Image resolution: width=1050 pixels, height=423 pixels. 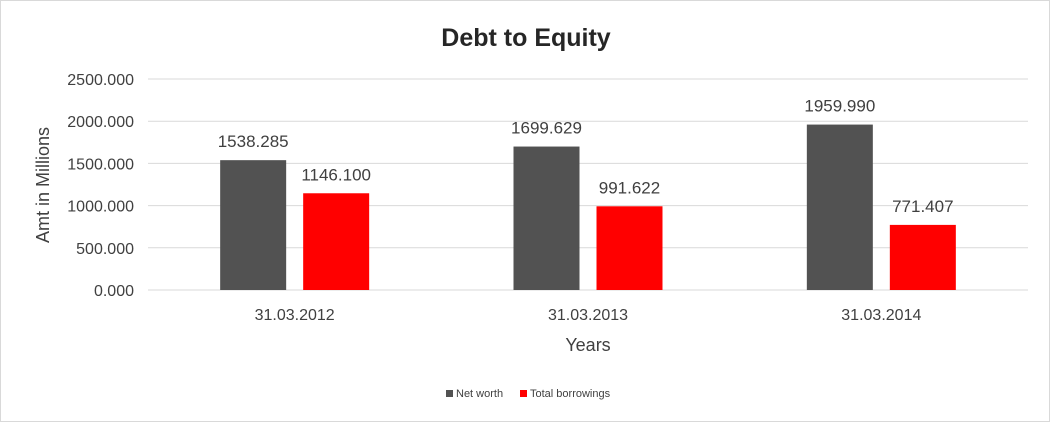 What do you see at coordinates (100, 207) in the screenshot?
I see `y-tick-label: 1000.000` at bounding box center [100, 207].